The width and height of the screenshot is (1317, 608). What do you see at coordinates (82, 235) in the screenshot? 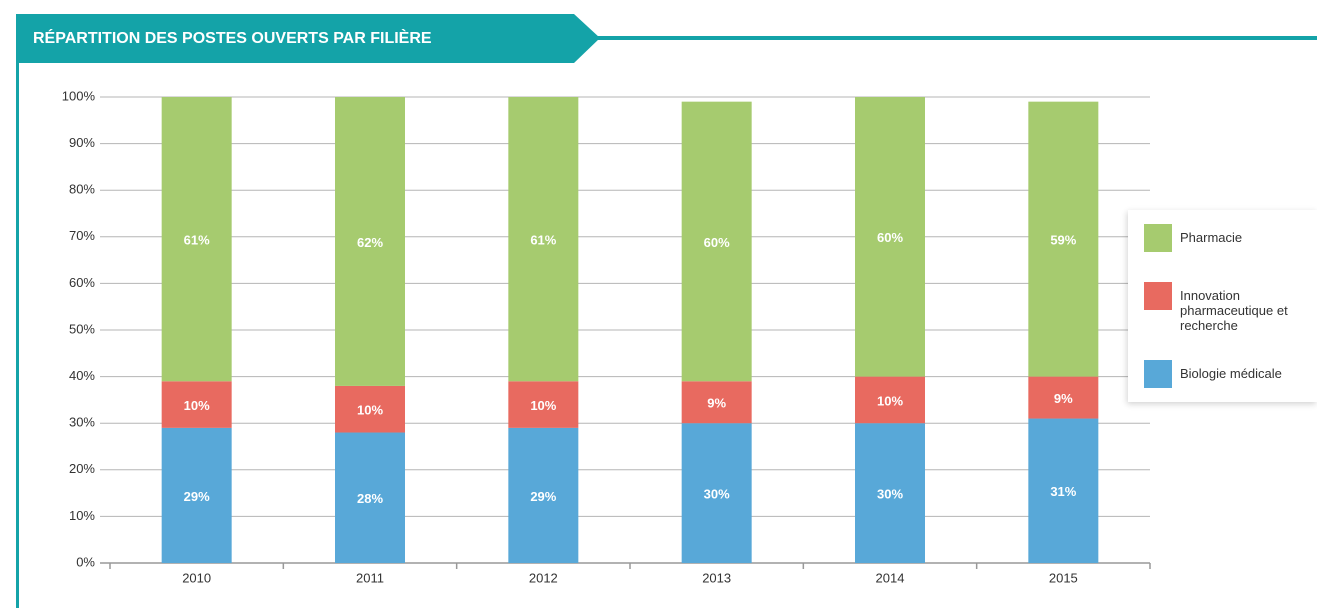
I see `y-tick-label: 70%` at bounding box center [82, 235].